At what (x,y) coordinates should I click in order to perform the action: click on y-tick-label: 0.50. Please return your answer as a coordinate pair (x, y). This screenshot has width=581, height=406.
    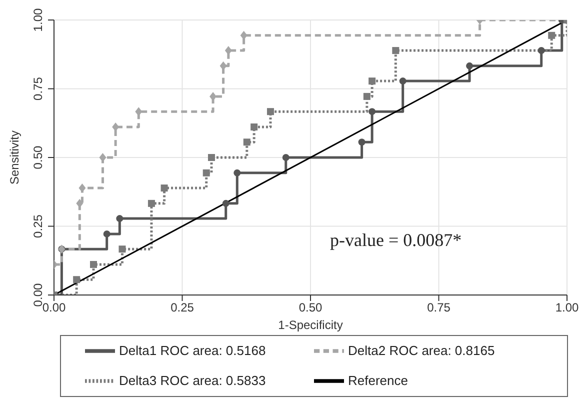
    Looking at the image, I should click on (38, 158).